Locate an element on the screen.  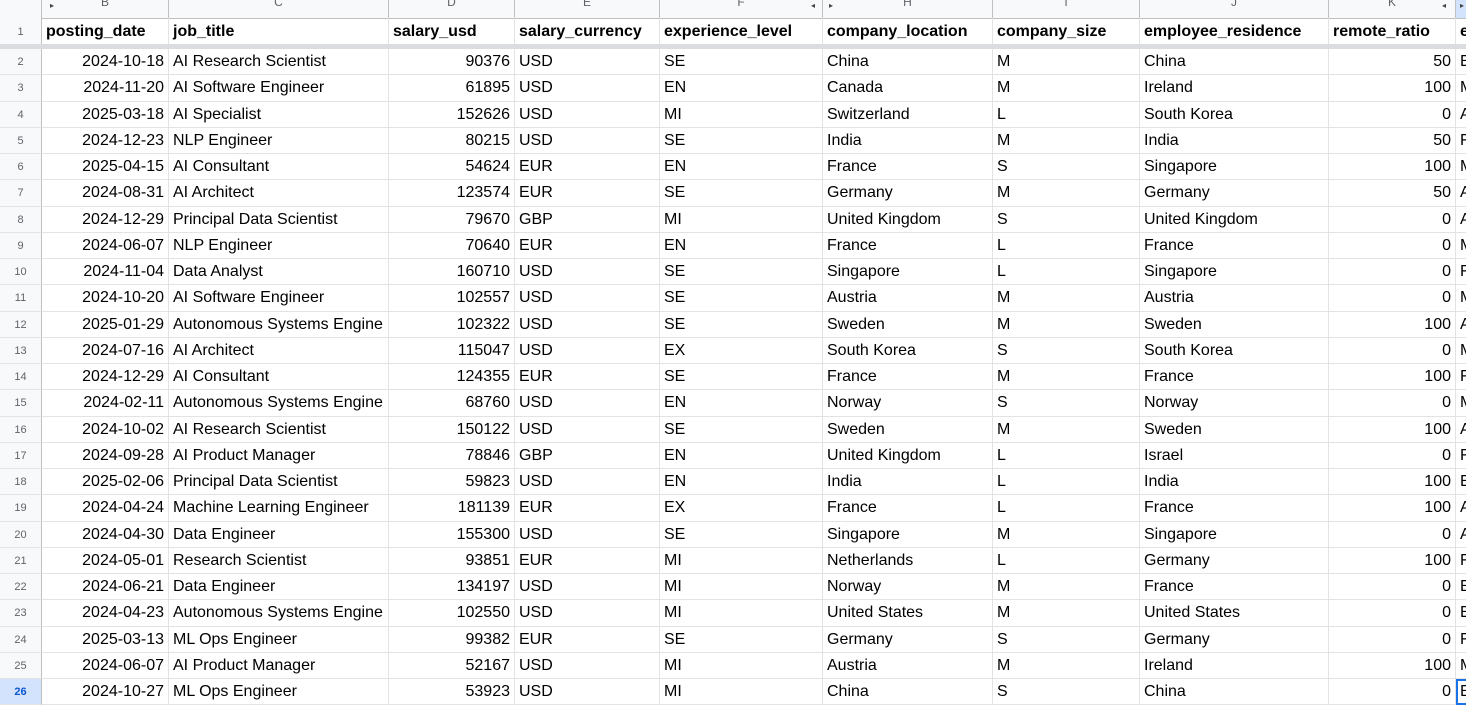
row-number: 14 is located at coordinates (21, 377).